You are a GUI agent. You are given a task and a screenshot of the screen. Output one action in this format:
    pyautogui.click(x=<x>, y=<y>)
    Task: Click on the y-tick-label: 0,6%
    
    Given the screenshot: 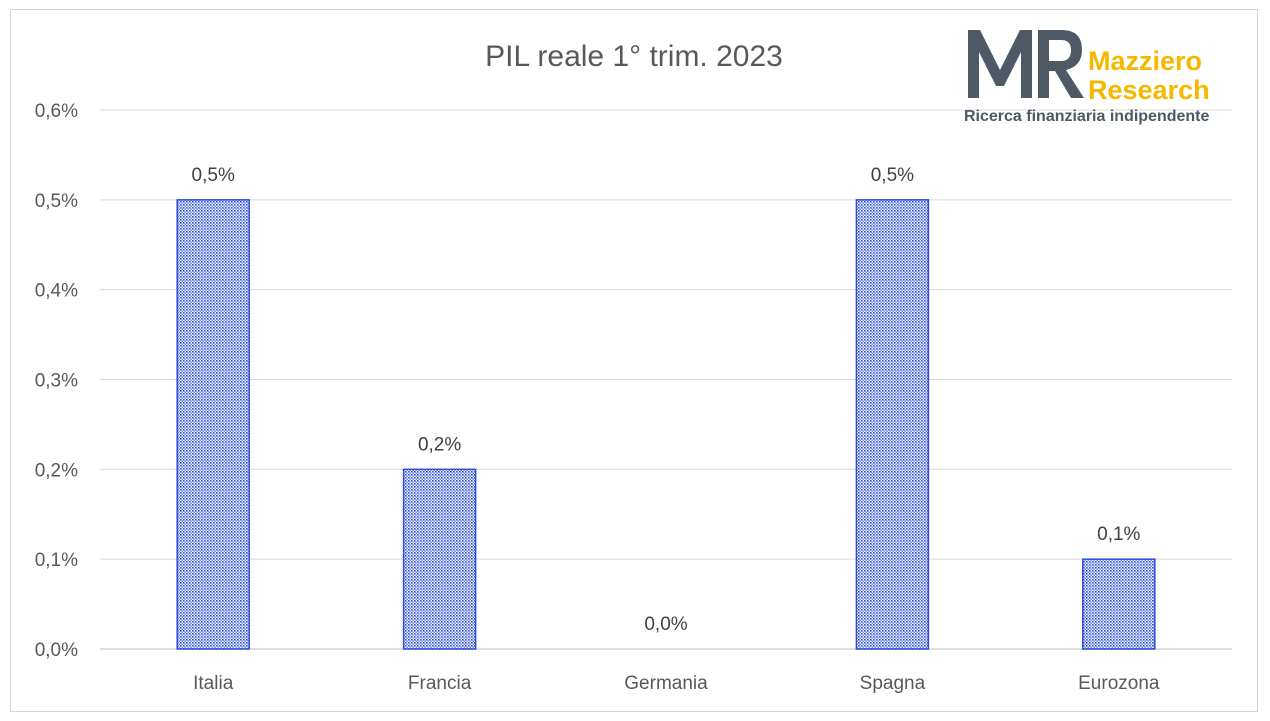 What is the action you would take?
    pyautogui.click(x=56, y=111)
    